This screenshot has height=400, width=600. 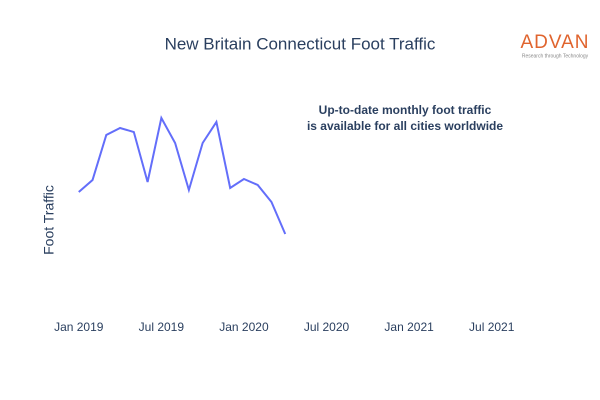 What do you see at coordinates (49, 220) in the screenshot?
I see `y-axis-title: Foot Traffic` at bounding box center [49, 220].